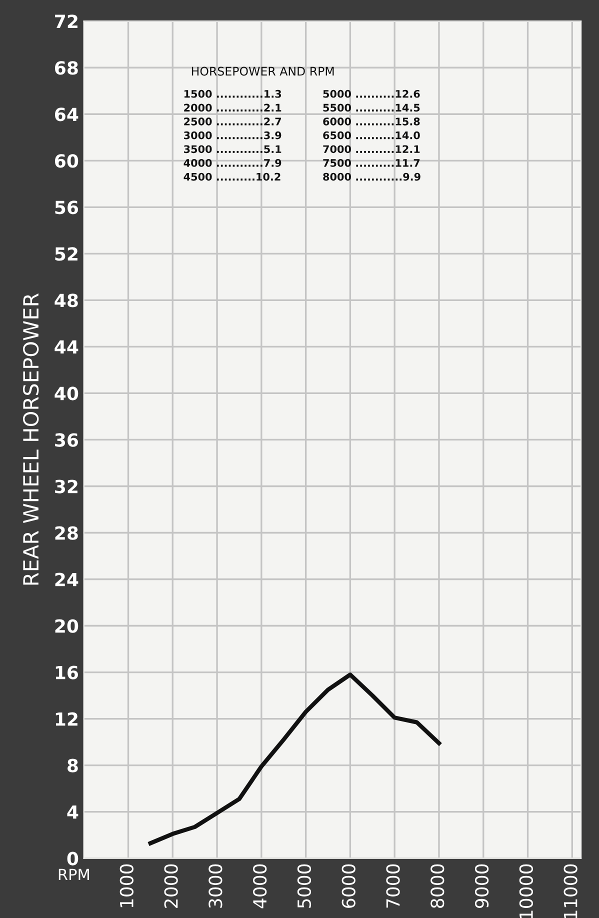  Describe the element at coordinates (263, 71) in the screenshot. I see `annotation: HORSEPOWER AND RPM` at that location.